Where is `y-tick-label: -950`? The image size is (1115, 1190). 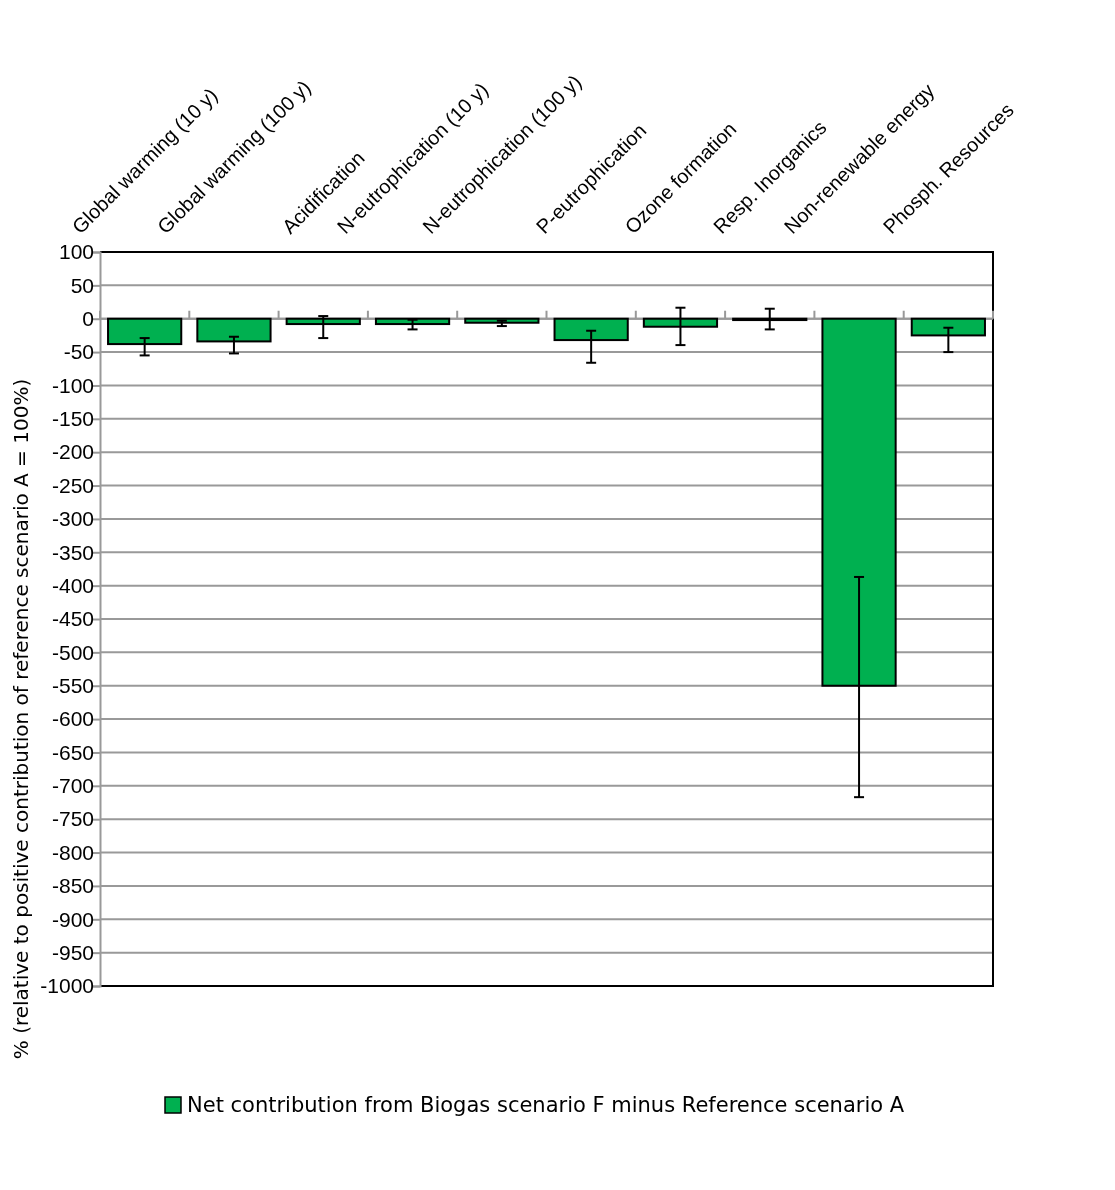
y-tick-label: -950 is located at coordinates (72, 952).